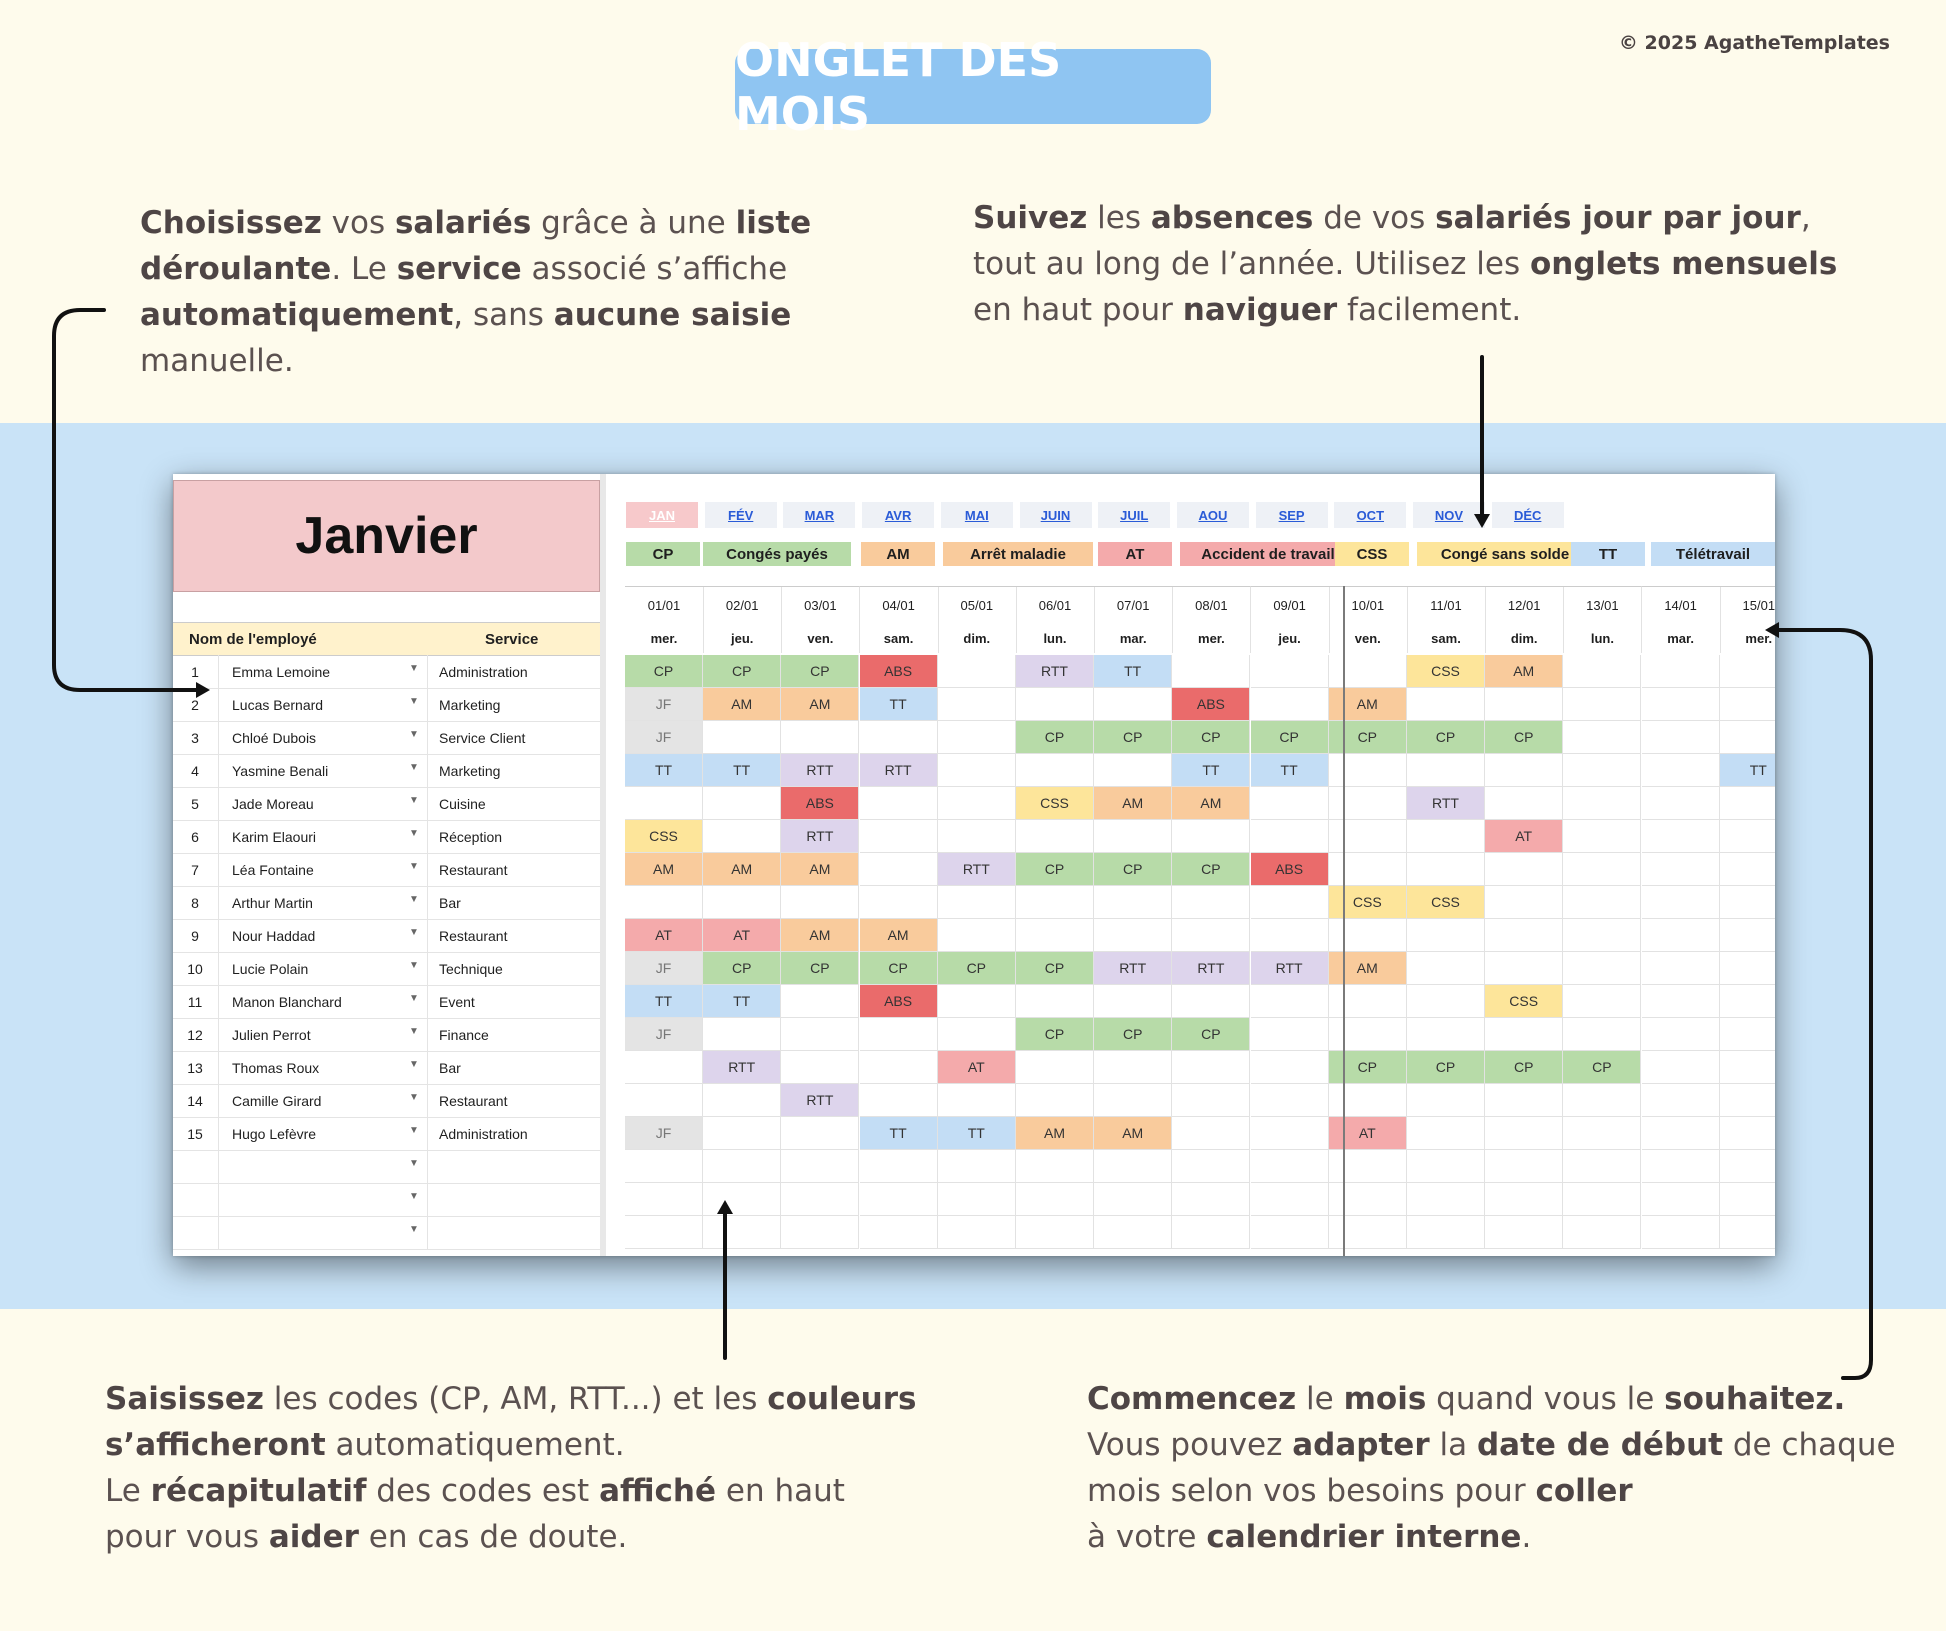  Describe the element at coordinates (1212, 515) in the screenshot. I see `tab-month-7: AOU` at that location.